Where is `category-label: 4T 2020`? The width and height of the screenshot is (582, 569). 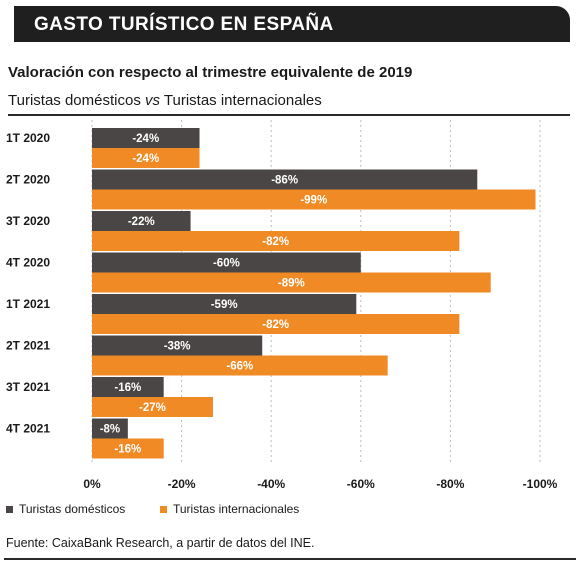 category-label: 4T 2020 is located at coordinates (28, 263).